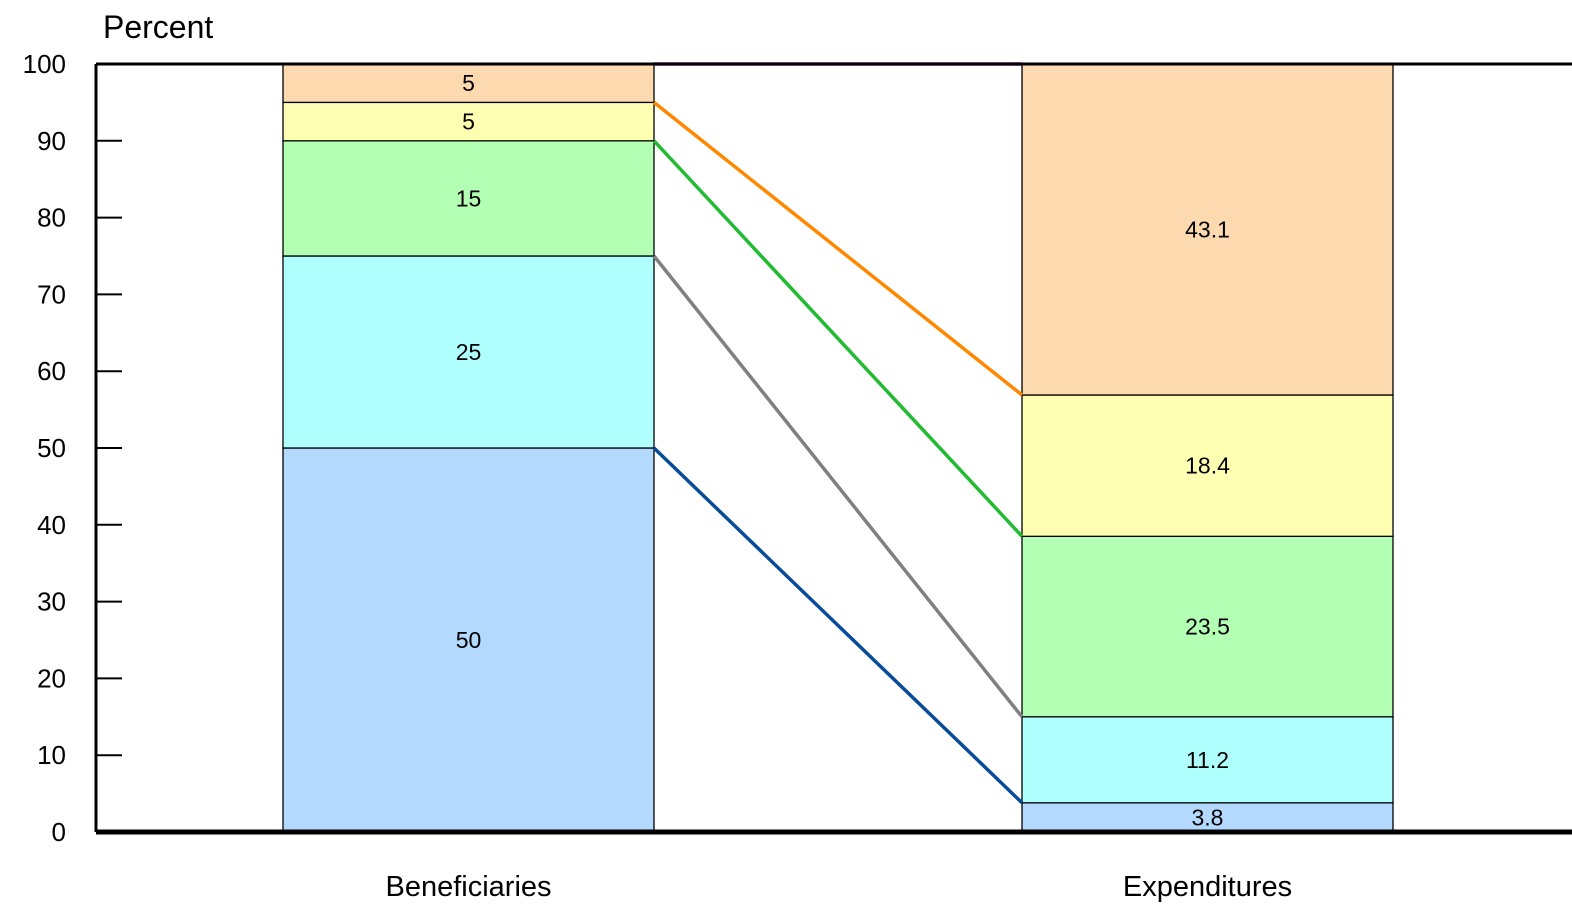 The width and height of the screenshot is (1572, 912). I want to click on y-tick-label: 40, so click(51, 525).